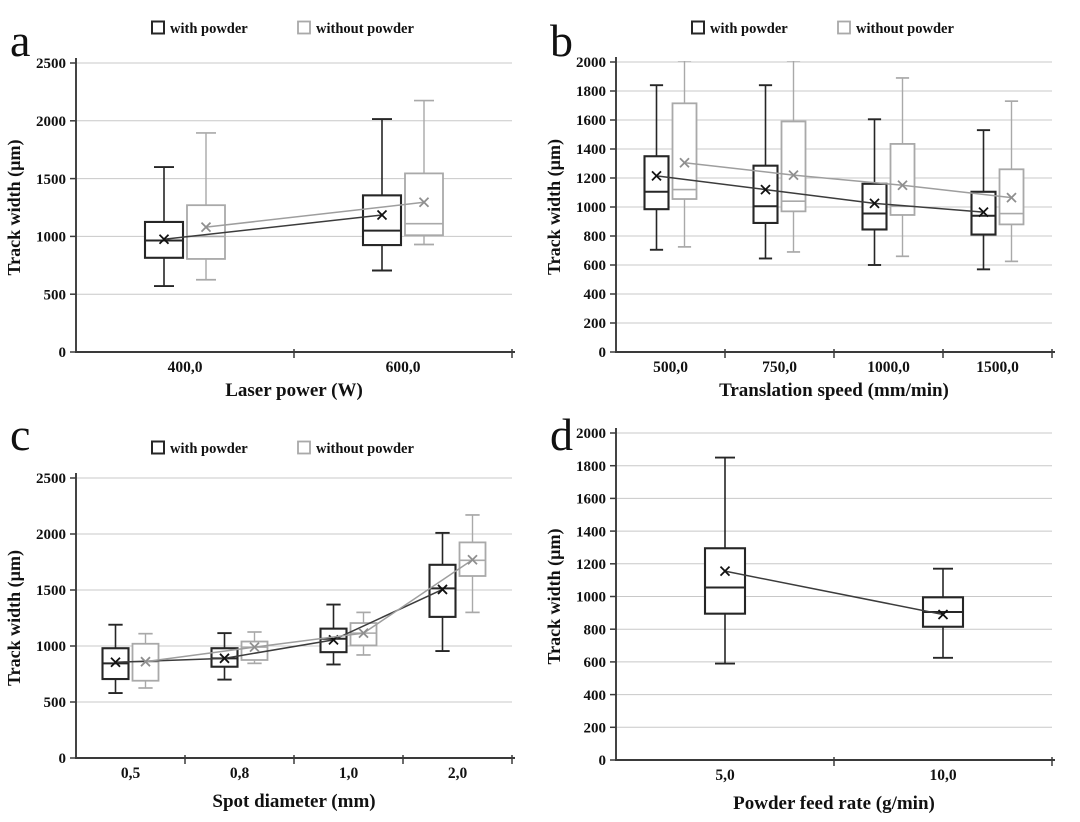  I want to click on category-label: 1500,0, so click(997, 367).